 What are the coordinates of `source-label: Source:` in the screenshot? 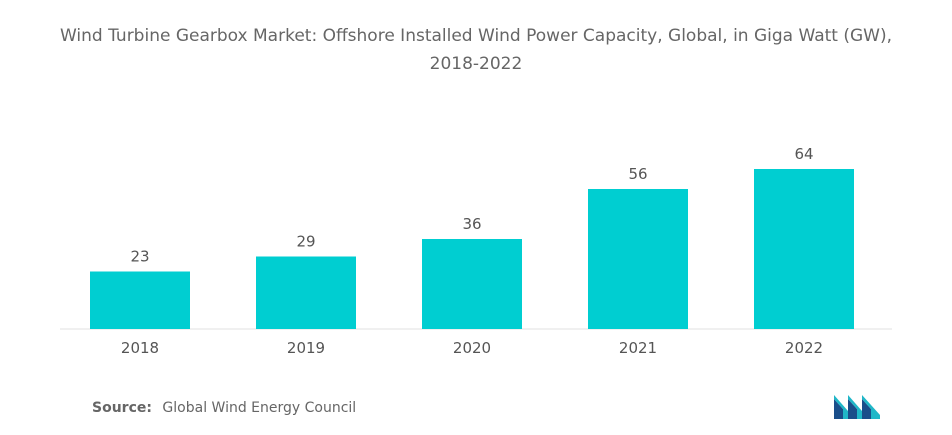 It's located at (122, 408).